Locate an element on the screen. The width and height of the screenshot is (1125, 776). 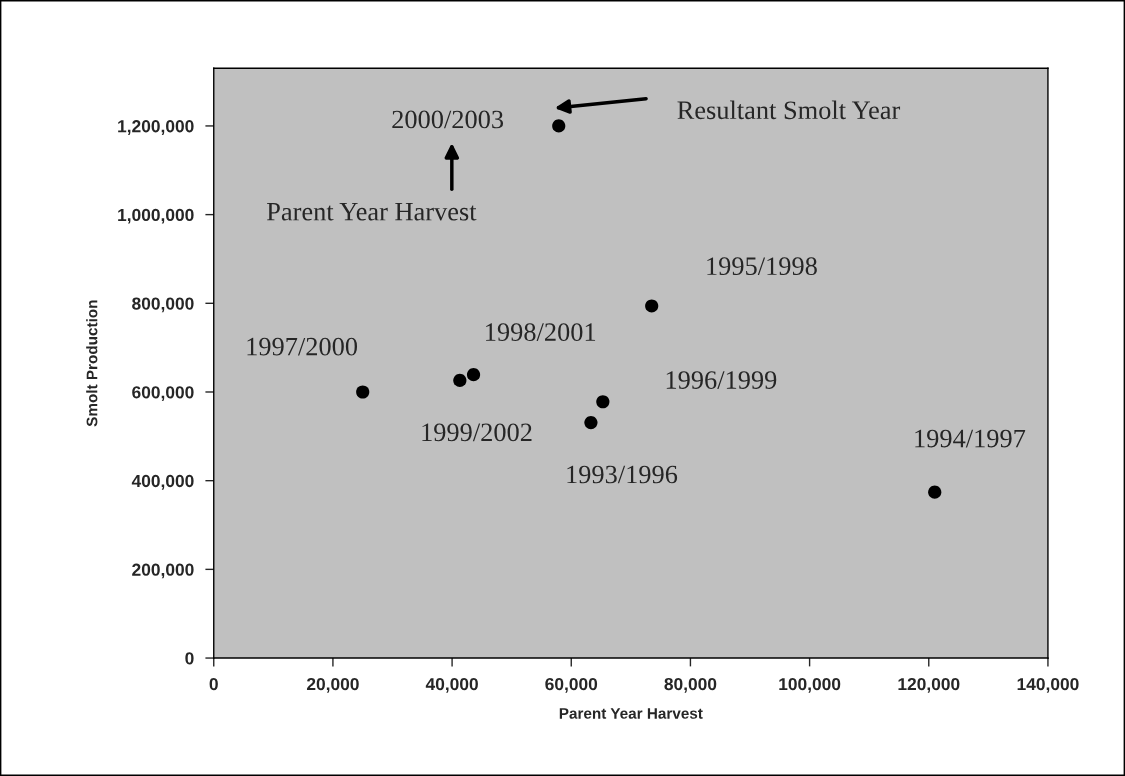
x-tick-label: 20,000 is located at coordinates (332, 685).